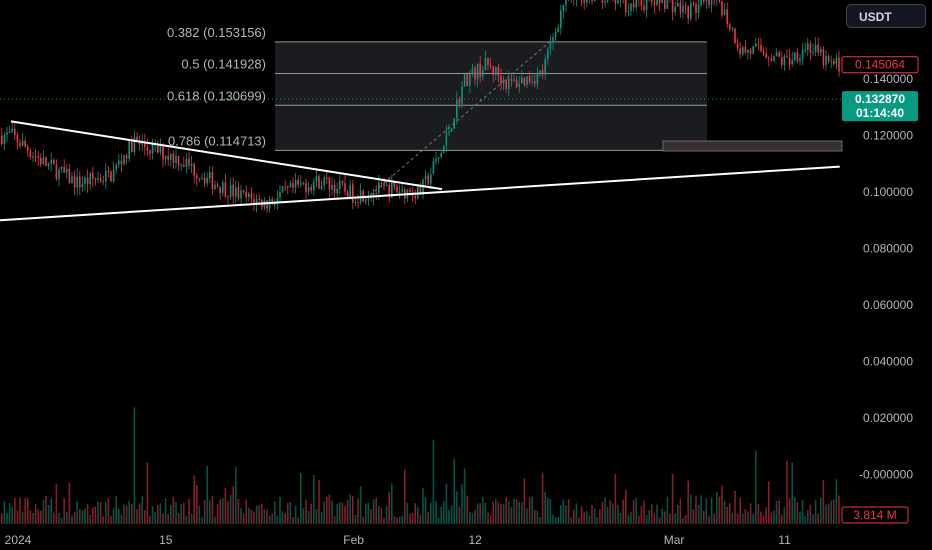  What do you see at coordinates (752, 146) in the screenshot?
I see `range-rectangle` at bounding box center [752, 146].